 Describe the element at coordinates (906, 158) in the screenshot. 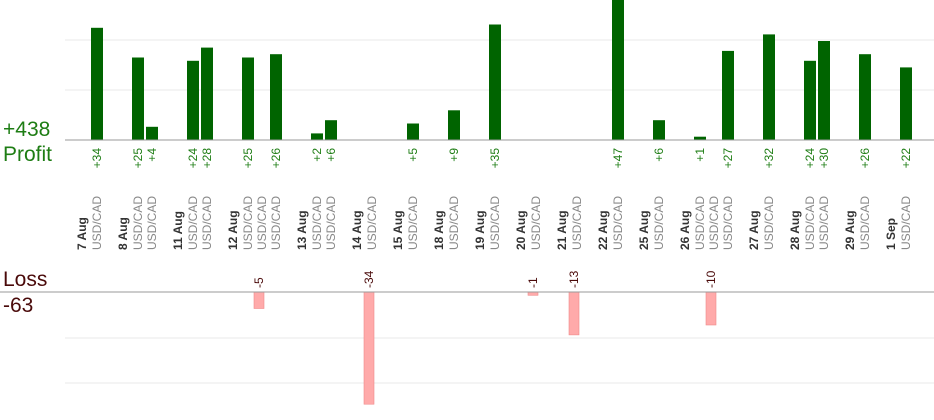

I see `profit-value-label: +22` at that location.